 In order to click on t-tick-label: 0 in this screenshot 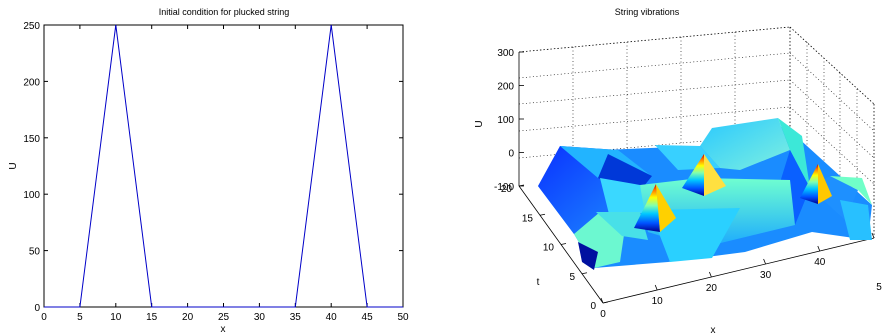, I will do `click(593, 306)`.